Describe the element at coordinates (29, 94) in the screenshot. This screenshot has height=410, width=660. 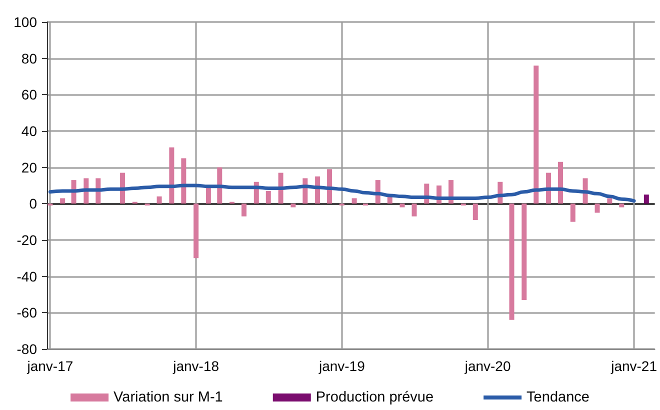
I see `y-tick-label: 60` at that location.